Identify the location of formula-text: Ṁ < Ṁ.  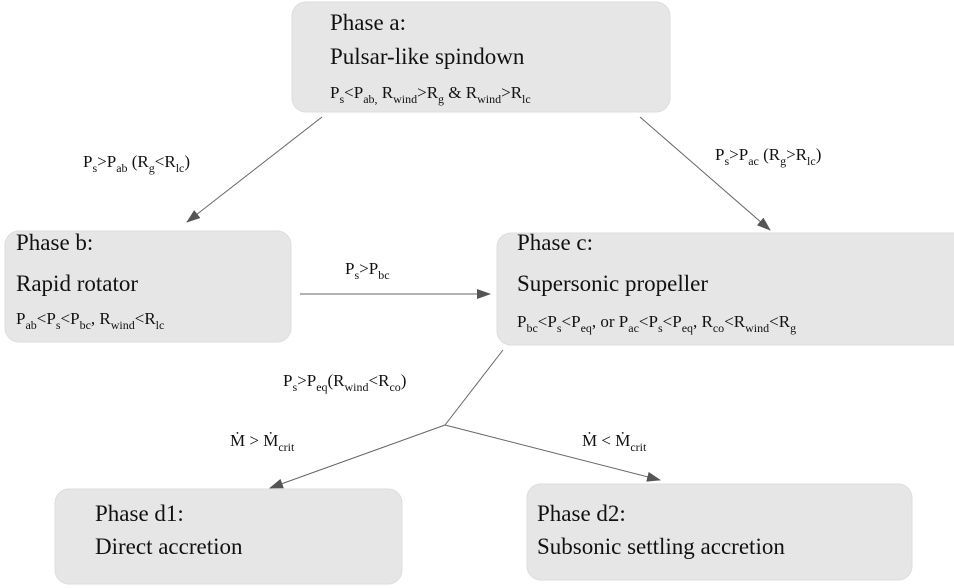
(606, 440).